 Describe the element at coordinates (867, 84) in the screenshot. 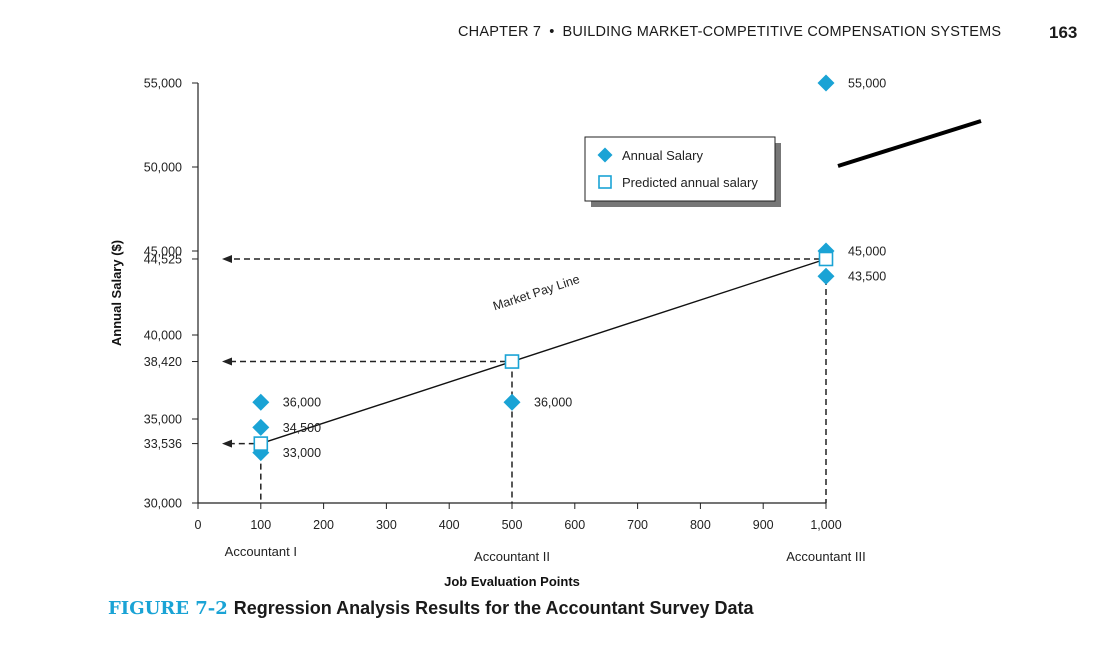

I see `data-label: 55,000` at that location.